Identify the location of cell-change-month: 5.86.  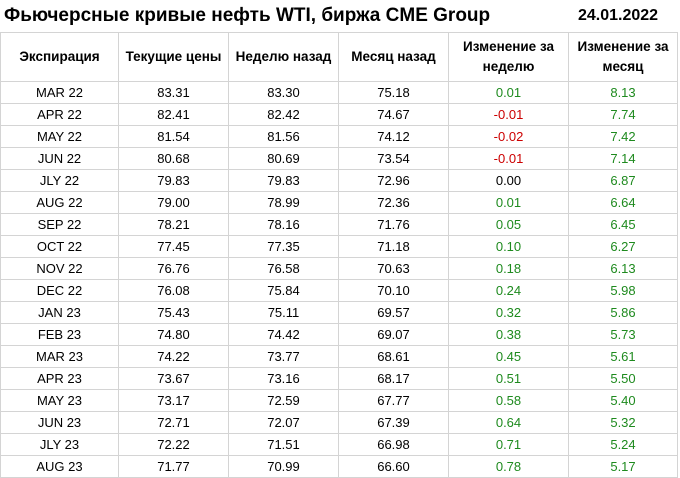
(623, 312).